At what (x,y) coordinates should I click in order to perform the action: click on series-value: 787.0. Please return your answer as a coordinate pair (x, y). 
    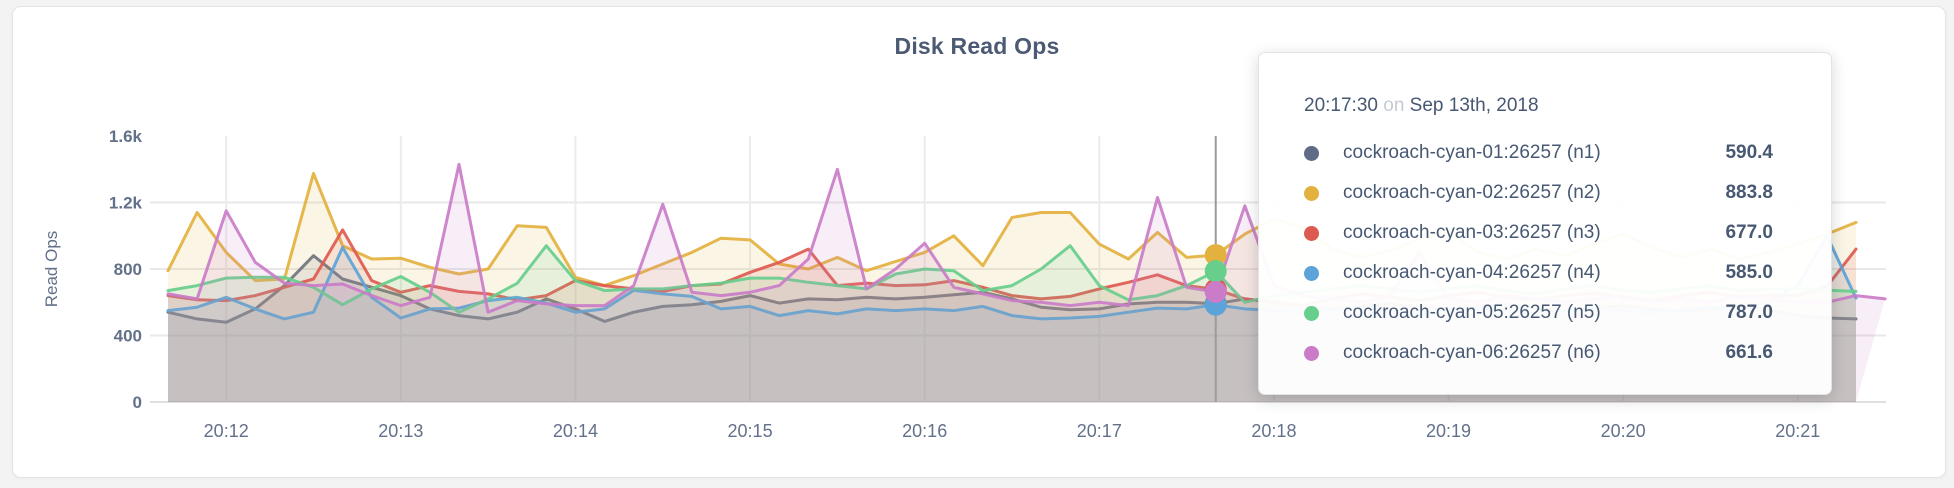
    Looking at the image, I should click on (1749, 312).